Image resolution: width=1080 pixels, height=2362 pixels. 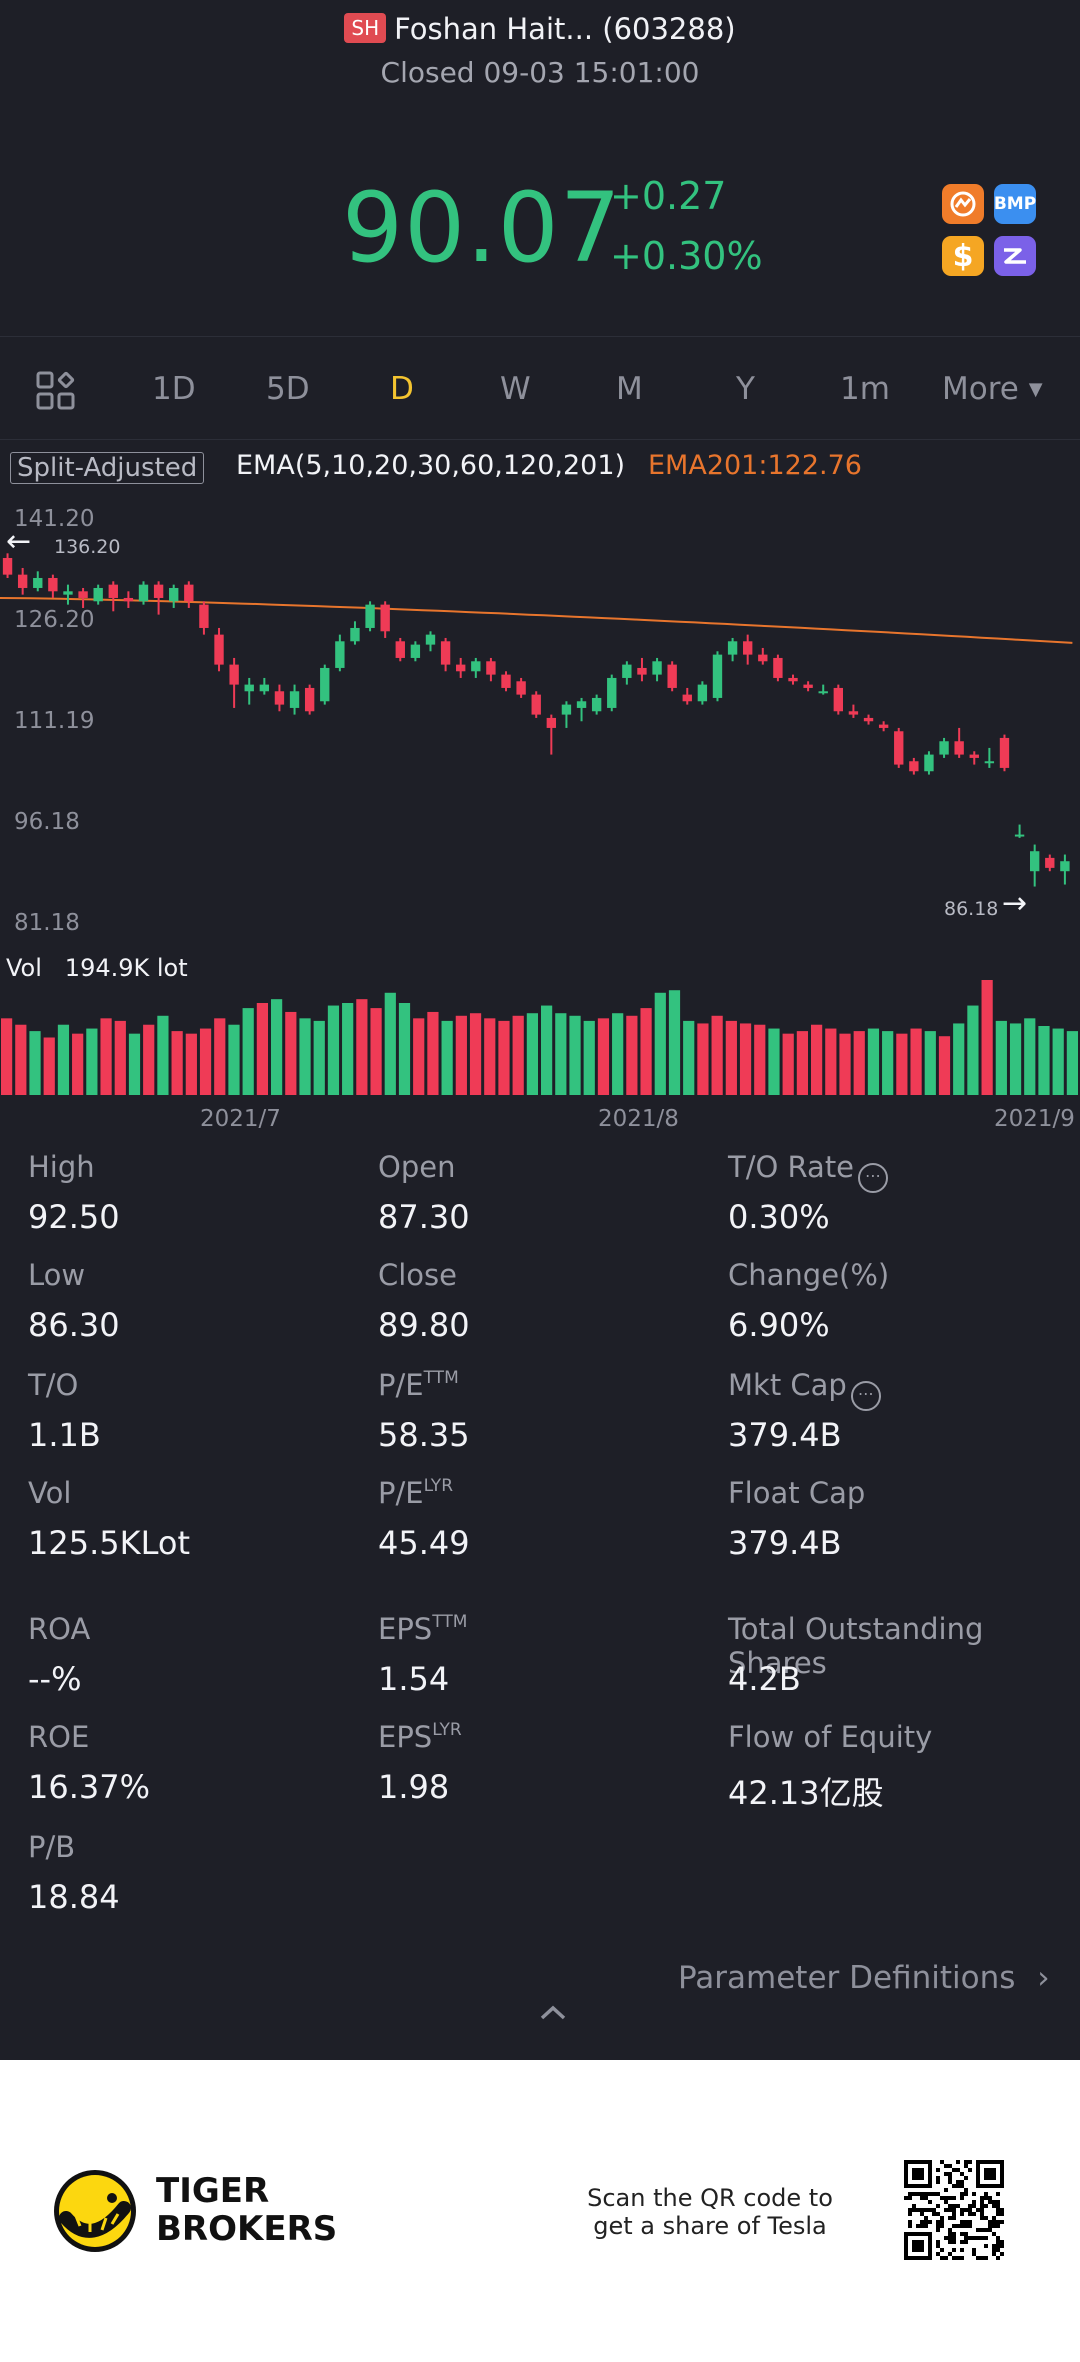 What do you see at coordinates (779, 1217) in the screenshot?
I see `stat-value: 0.30%` at bounding box center [779, 1217].